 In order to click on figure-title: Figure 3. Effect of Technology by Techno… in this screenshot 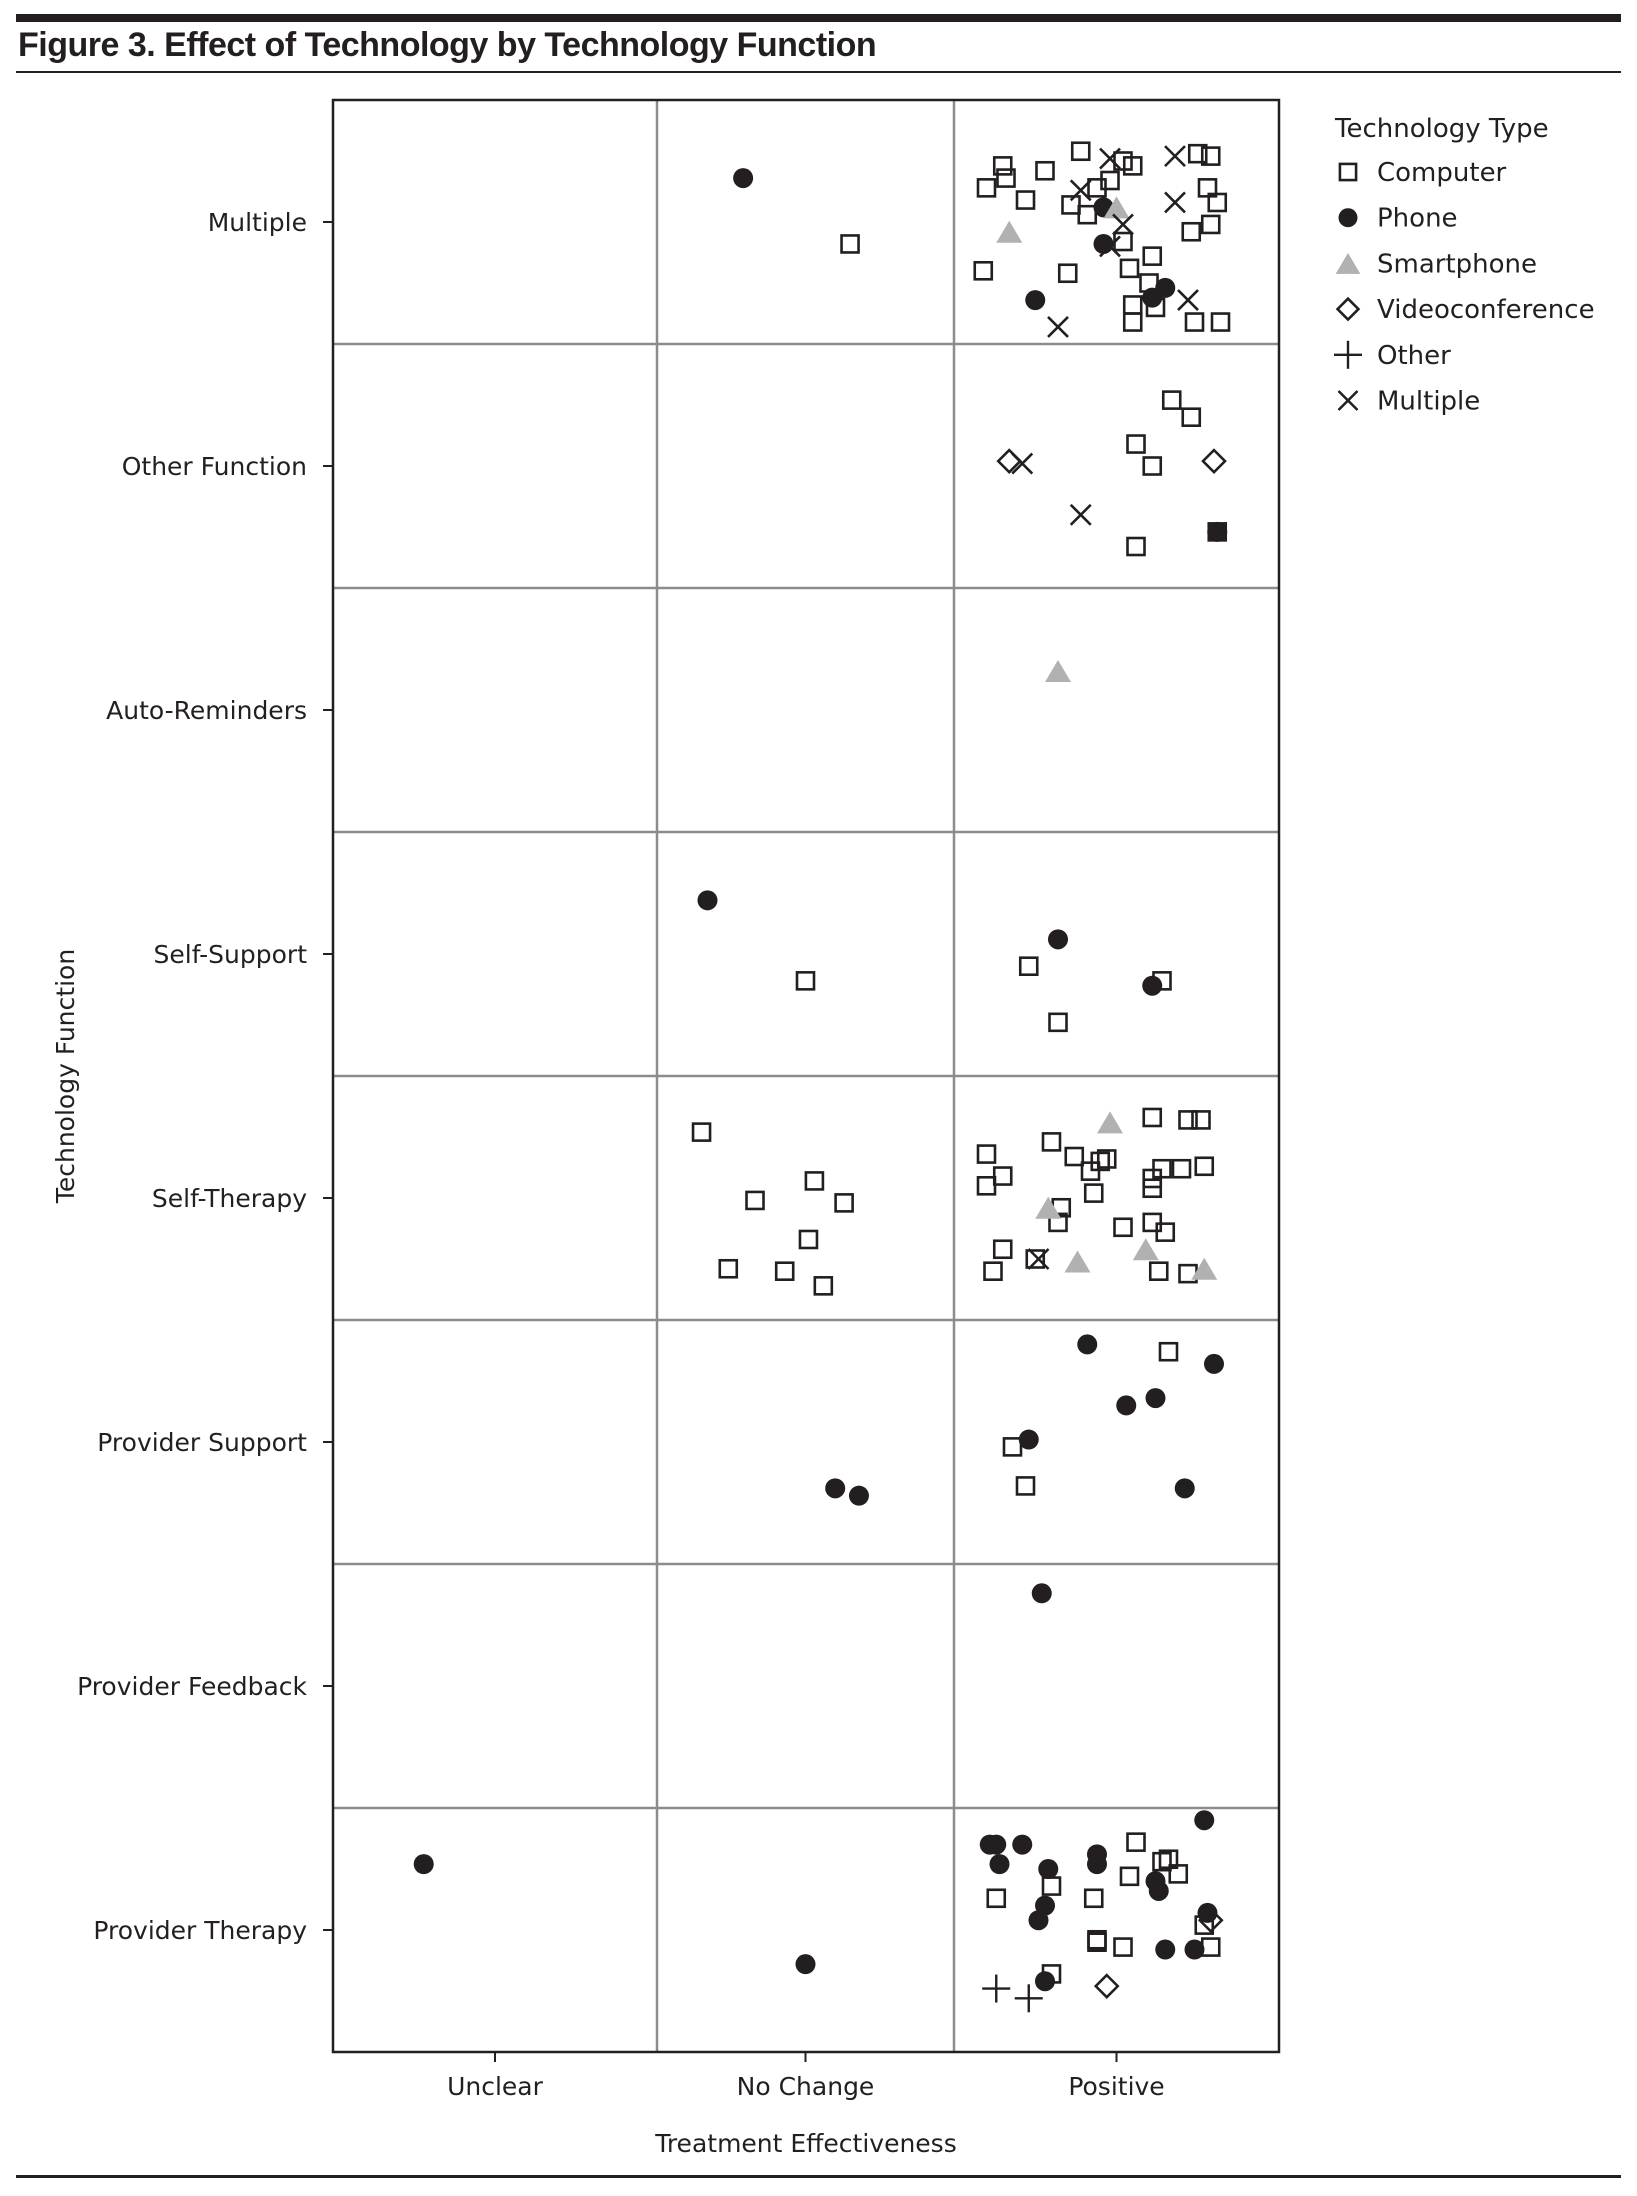, I will do `click(447, 45)`.